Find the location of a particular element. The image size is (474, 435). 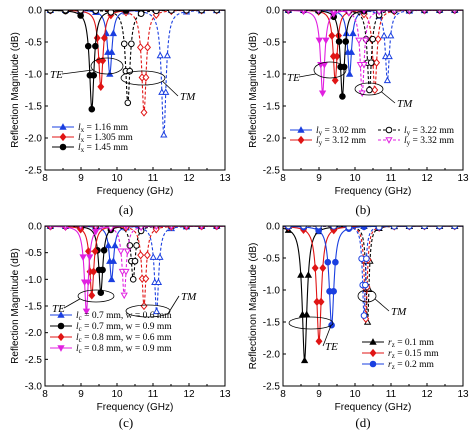

series-line-1-te is located at coordinates (135, 43).